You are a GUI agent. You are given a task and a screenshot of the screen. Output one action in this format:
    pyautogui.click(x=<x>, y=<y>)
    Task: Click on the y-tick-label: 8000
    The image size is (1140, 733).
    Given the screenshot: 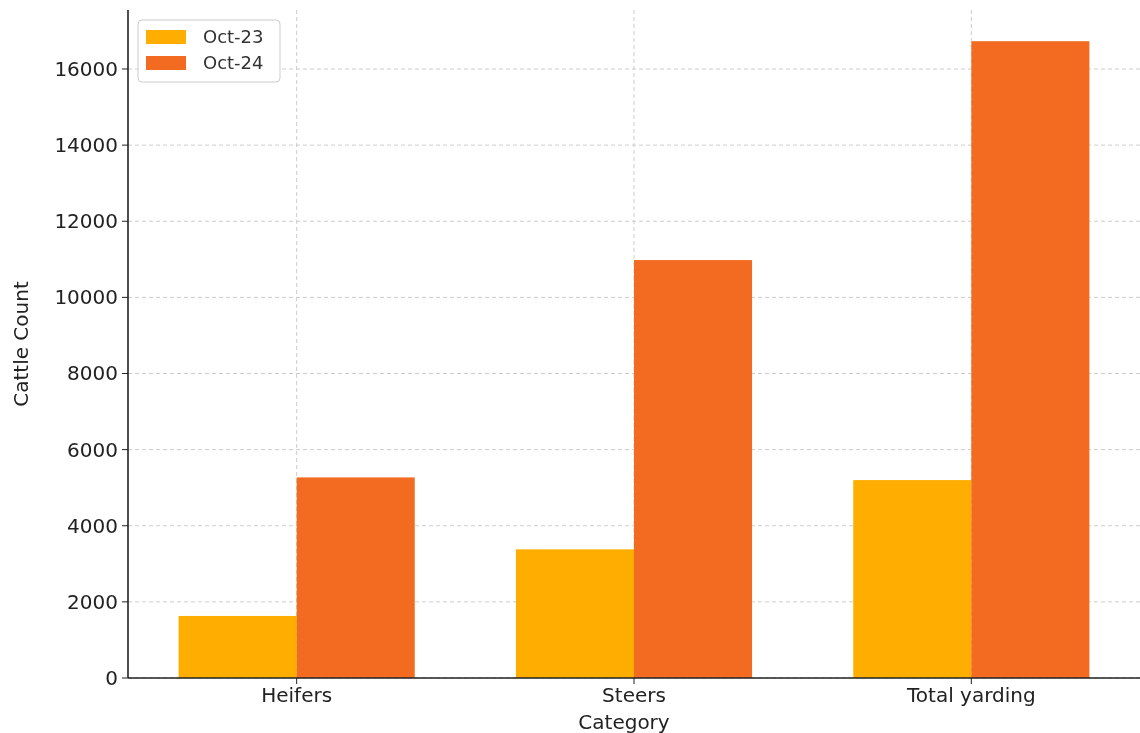 What is the action you would take?
    pyautogui.click(x=92, y=373)
    